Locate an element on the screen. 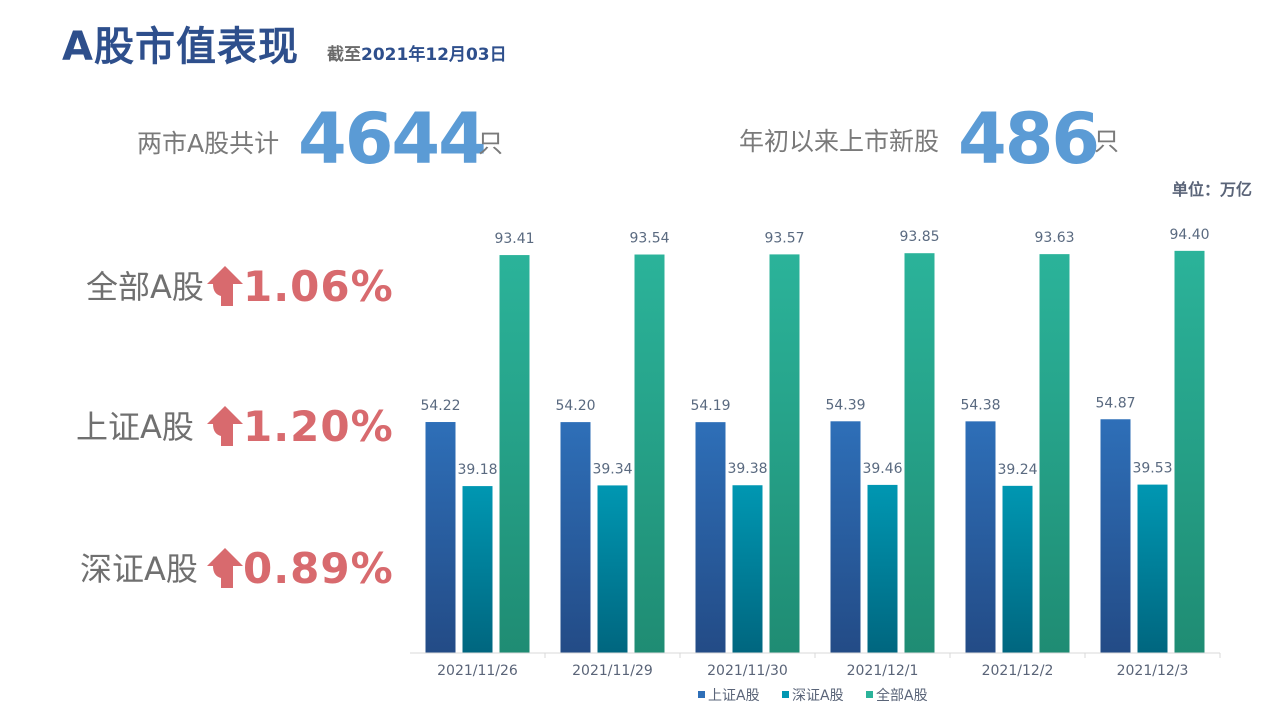  index-label: 全部A股 is located at coordinates (145, 287).